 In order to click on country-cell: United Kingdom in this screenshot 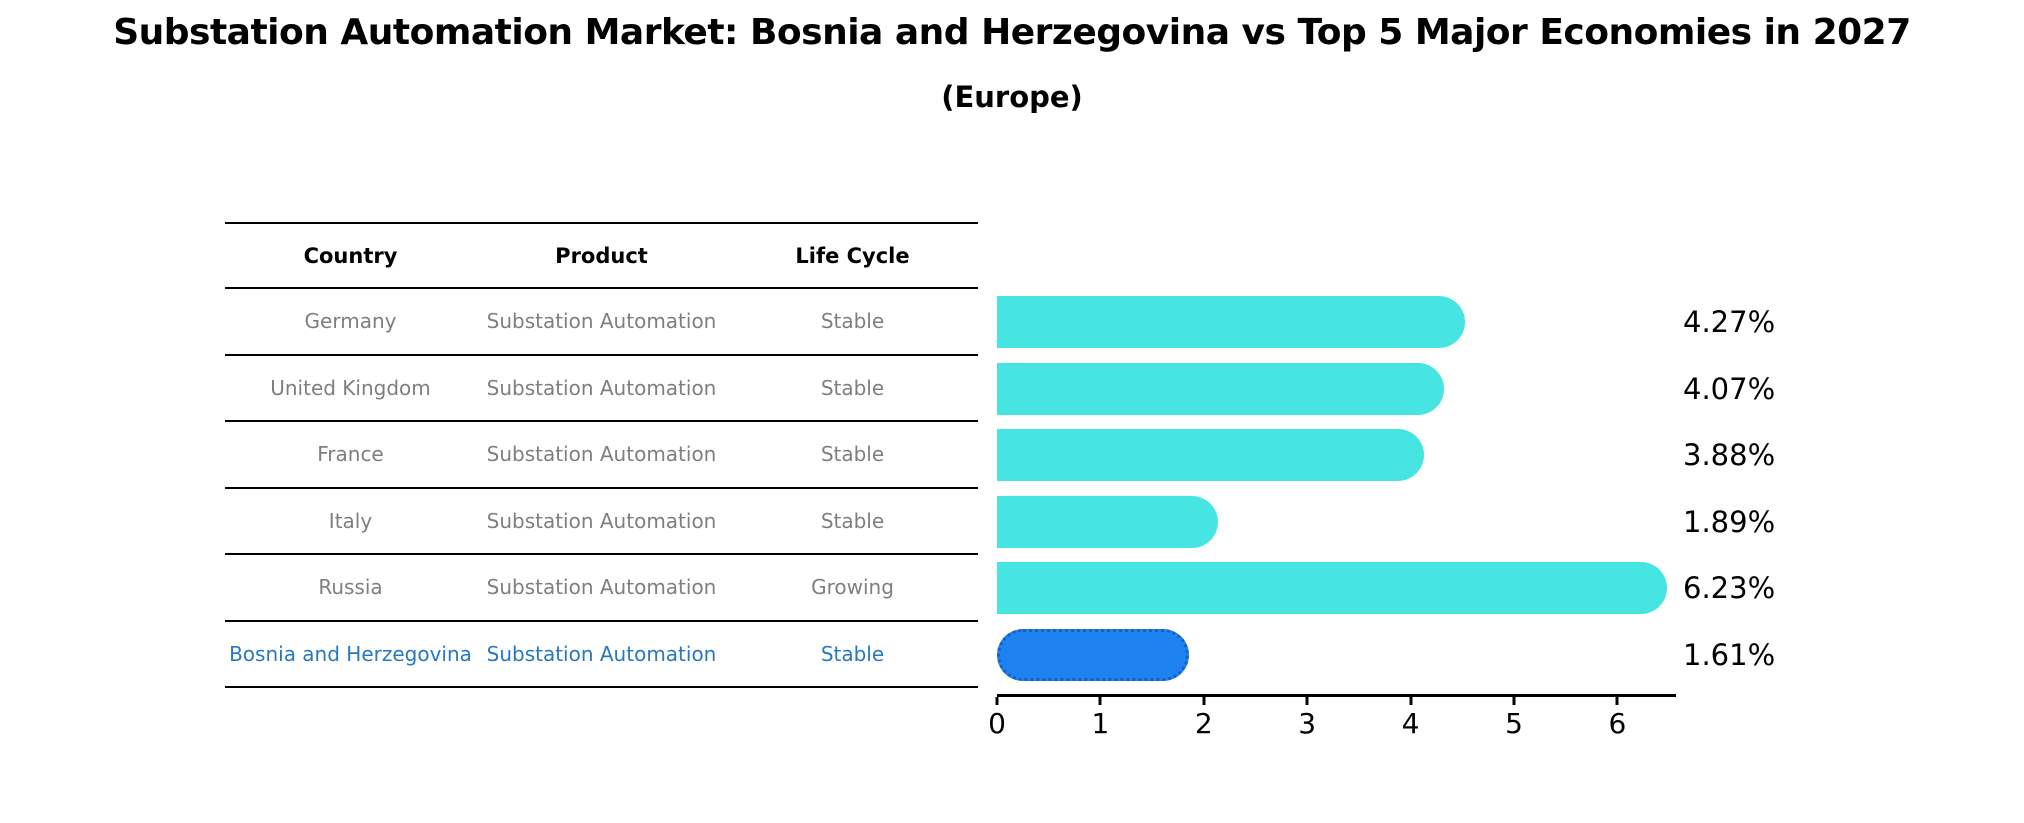, I will do `click(350, 387)`.